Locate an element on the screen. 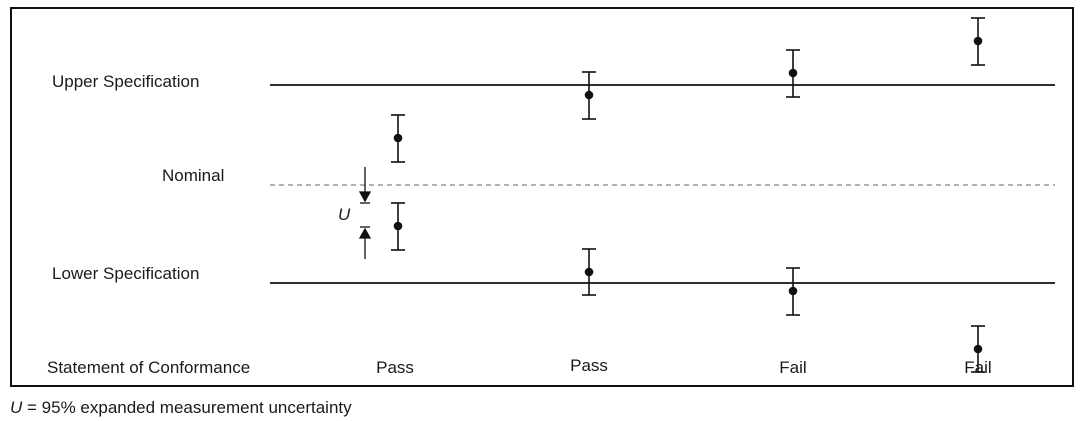 This screenshot has width=1080, height=421. uncertainty-indicator is located at coordinates (365, 213).